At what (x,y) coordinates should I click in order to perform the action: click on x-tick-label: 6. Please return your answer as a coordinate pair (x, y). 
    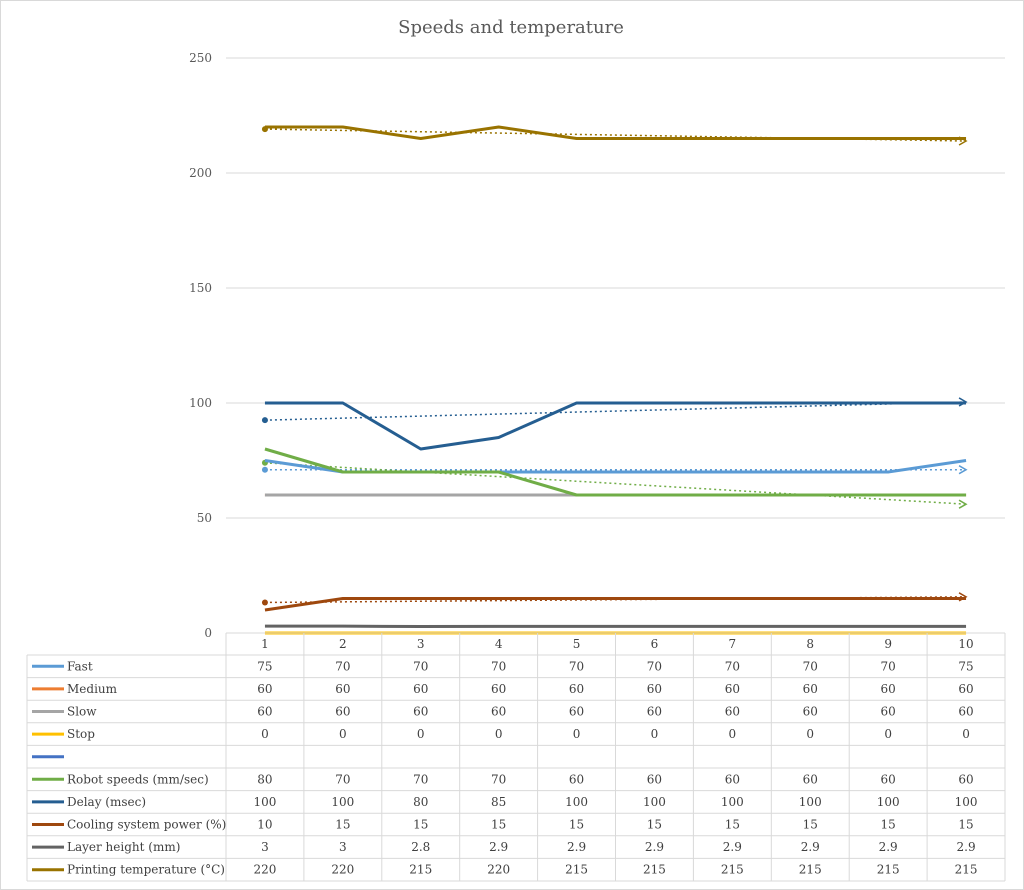
    Looking at the image, I should click on (655, 644).